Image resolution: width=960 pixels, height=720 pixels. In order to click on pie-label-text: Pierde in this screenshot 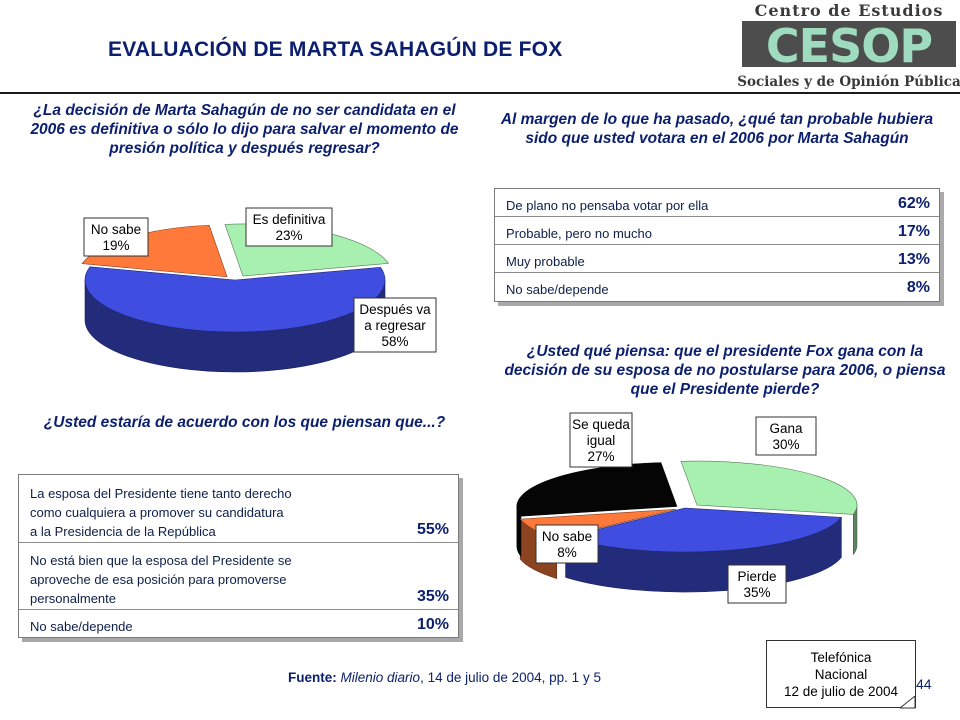, I will do `click(756, 576)`.